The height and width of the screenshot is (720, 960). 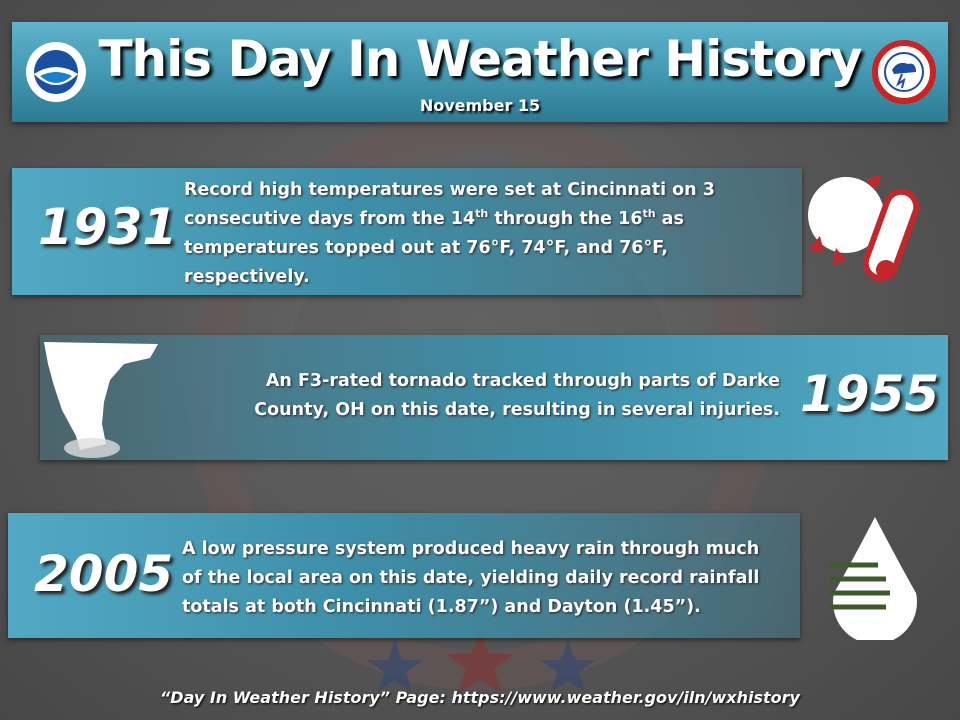 I want to click on tornado-icon, so click(x=101, y=400).